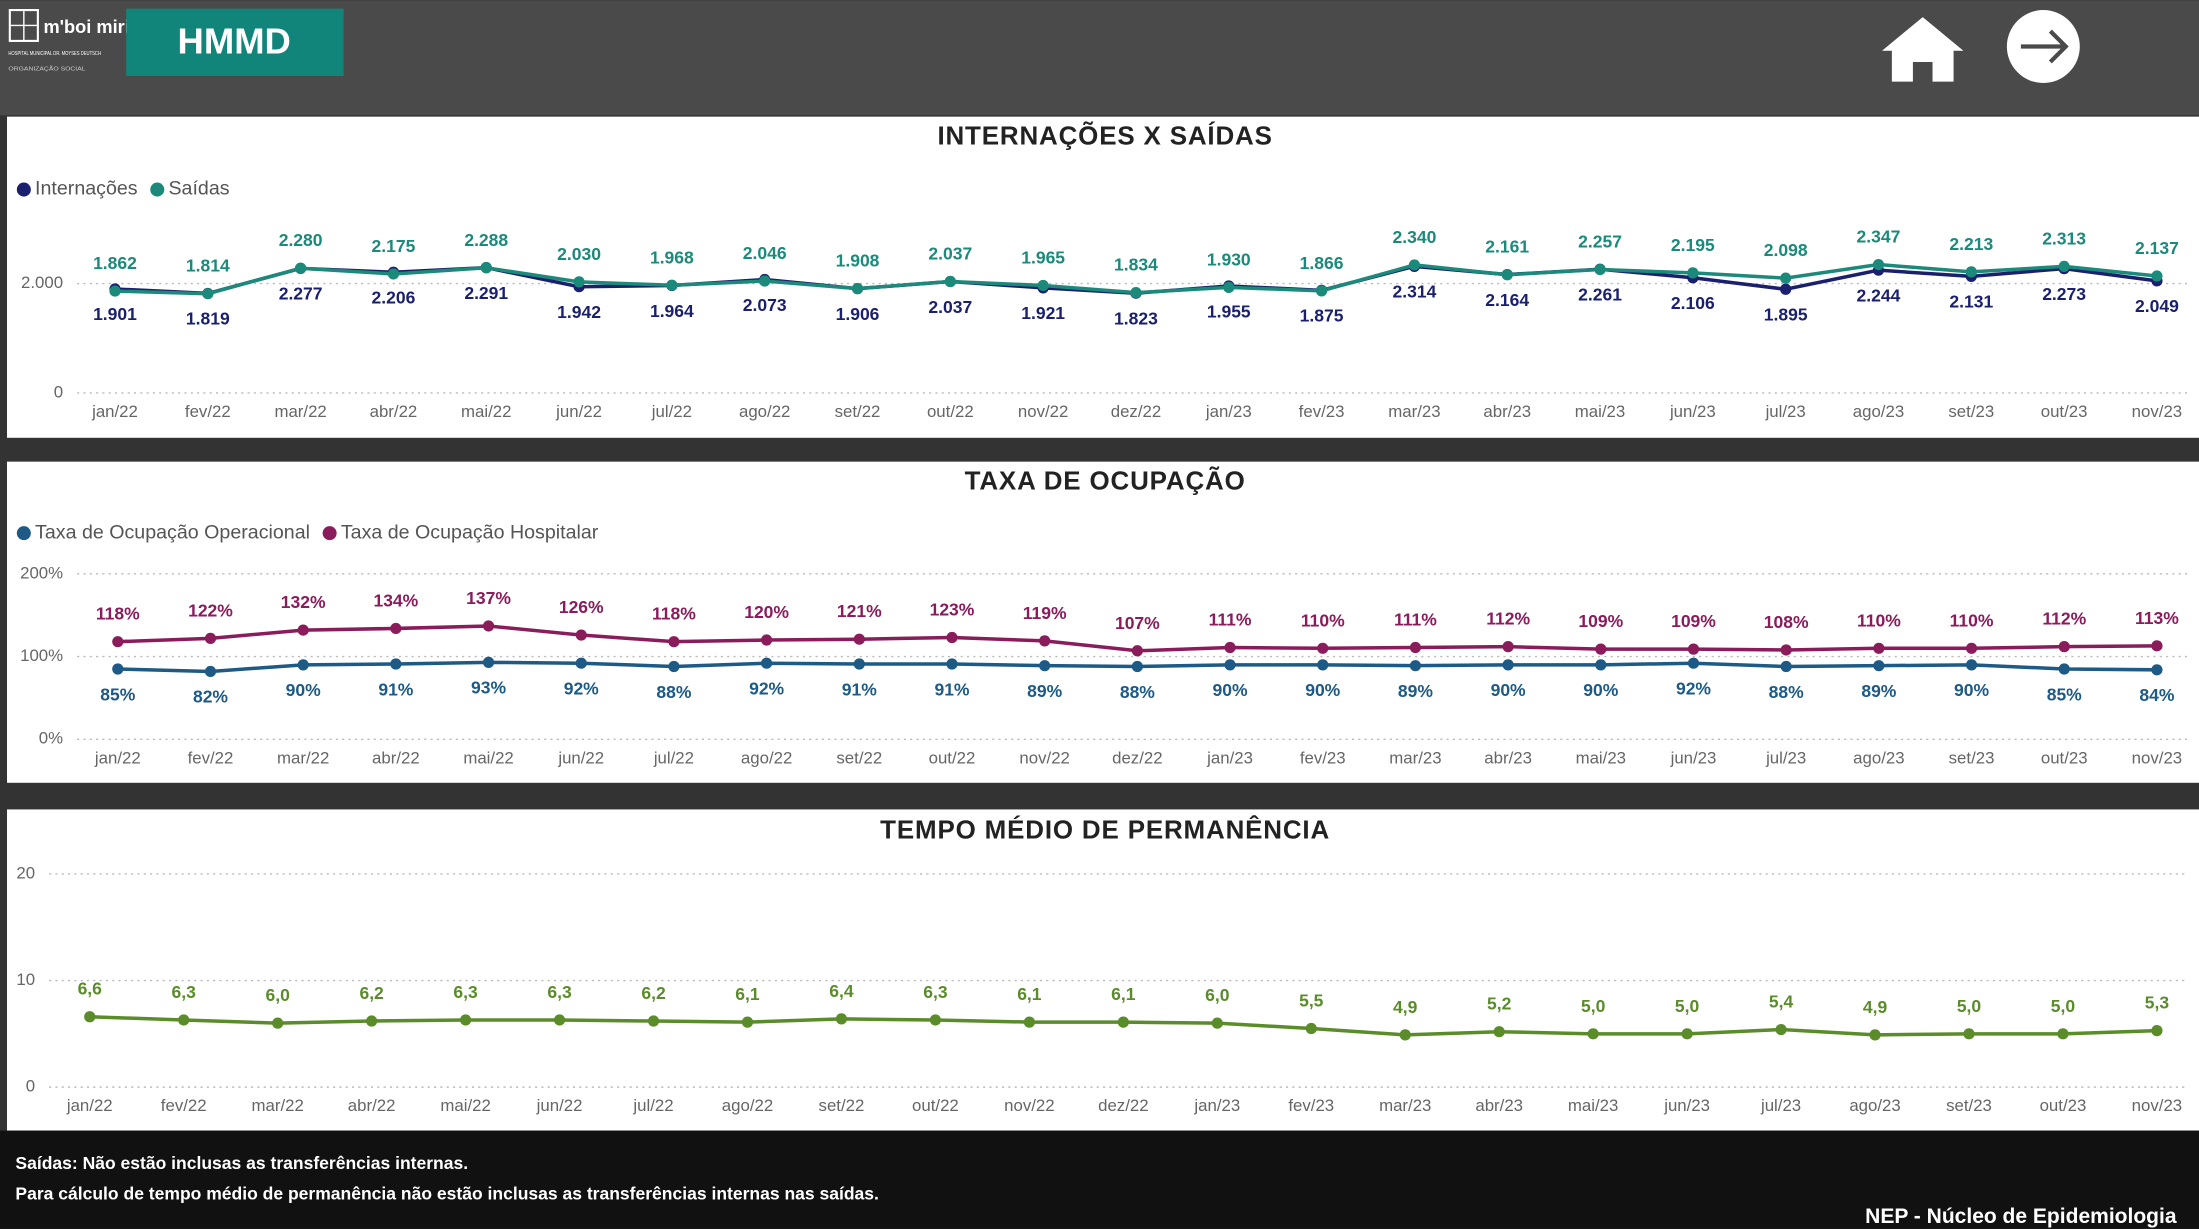 Image resolution: width=2199 pixels, height=1229 pixels. I want to click on data-label: 110%, so click(1972, 620).